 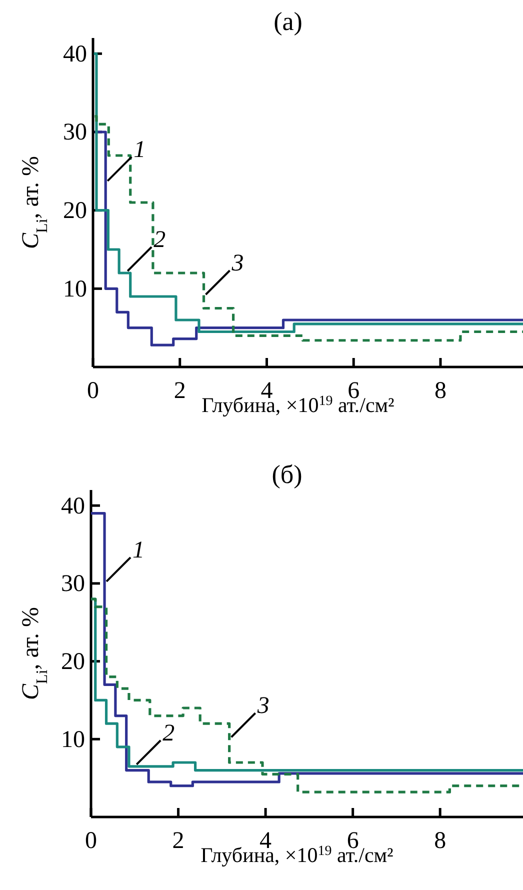 I want to click on chart-title: (б), so click(x=287, y=474).